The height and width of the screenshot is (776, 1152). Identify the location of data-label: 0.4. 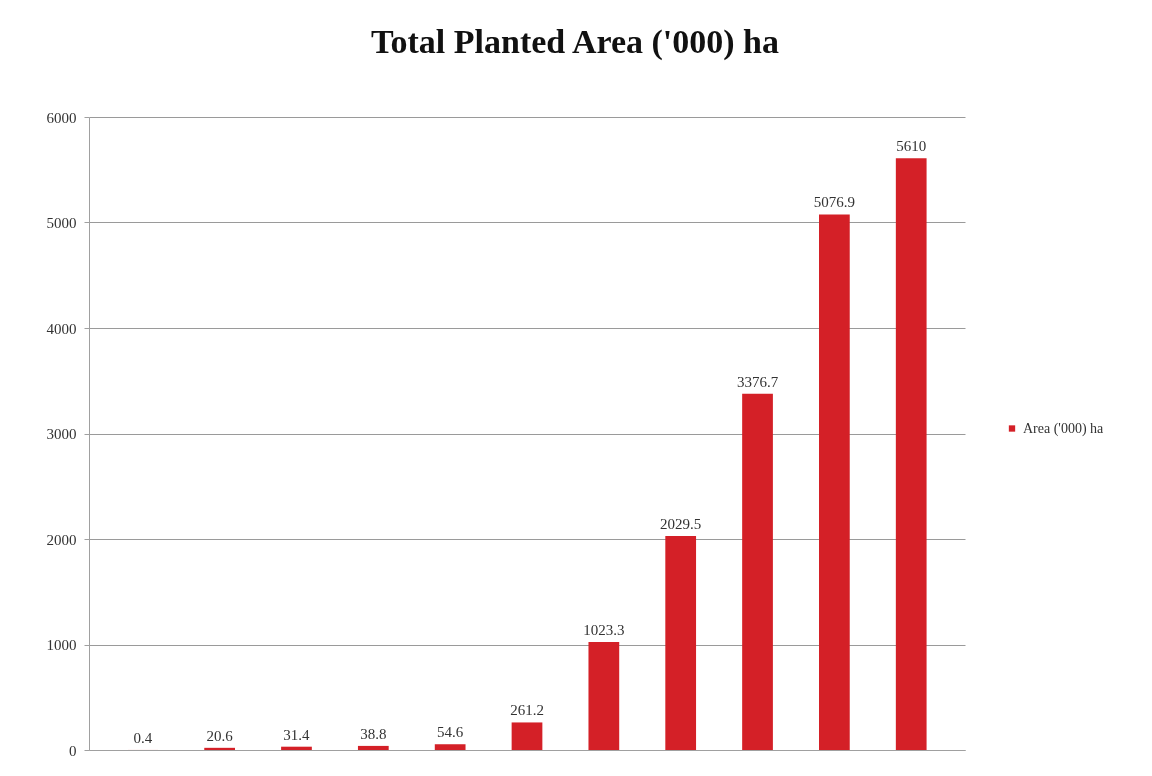
(143, 737).